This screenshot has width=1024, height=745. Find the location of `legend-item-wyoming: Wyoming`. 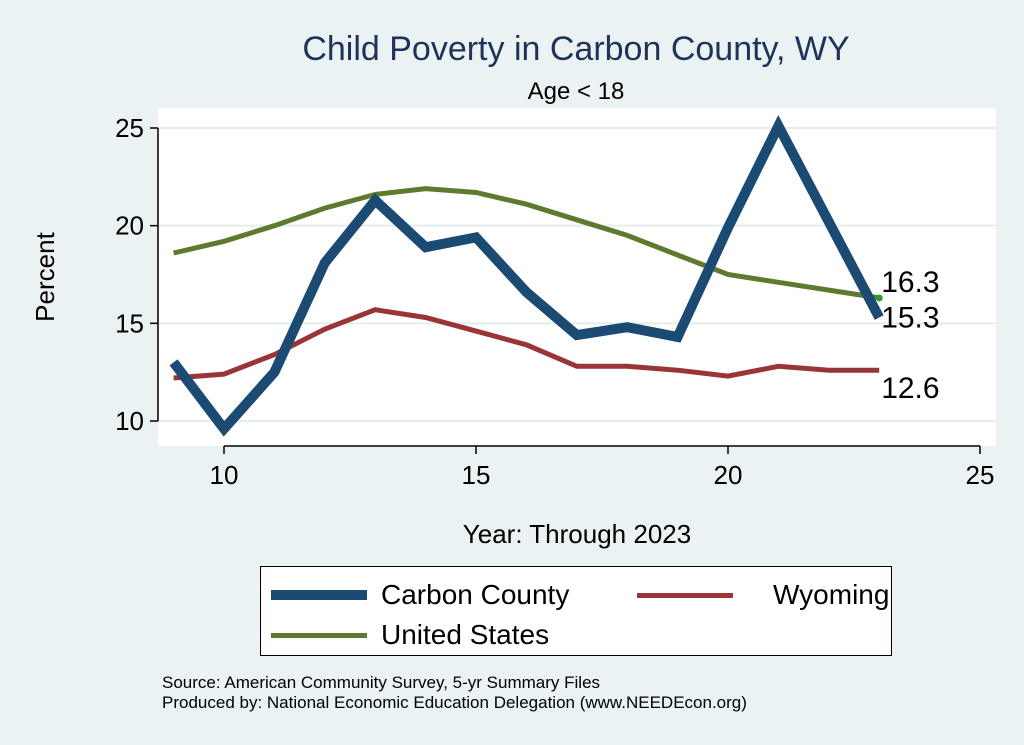

legend-item-wyoming: Wyoming is located at coordinates (763, 595).